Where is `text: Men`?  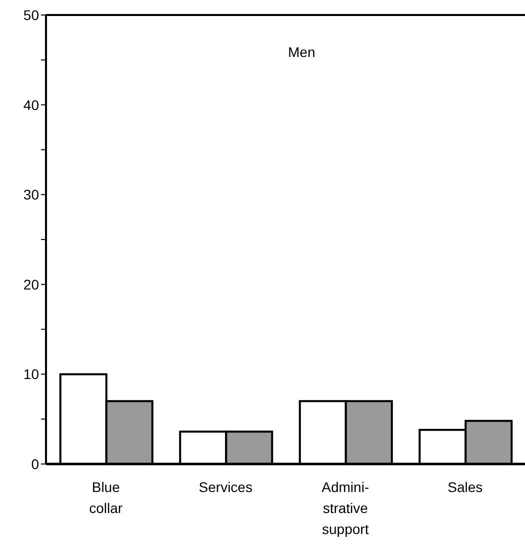 text: Men is located at coordinates (302, 52).